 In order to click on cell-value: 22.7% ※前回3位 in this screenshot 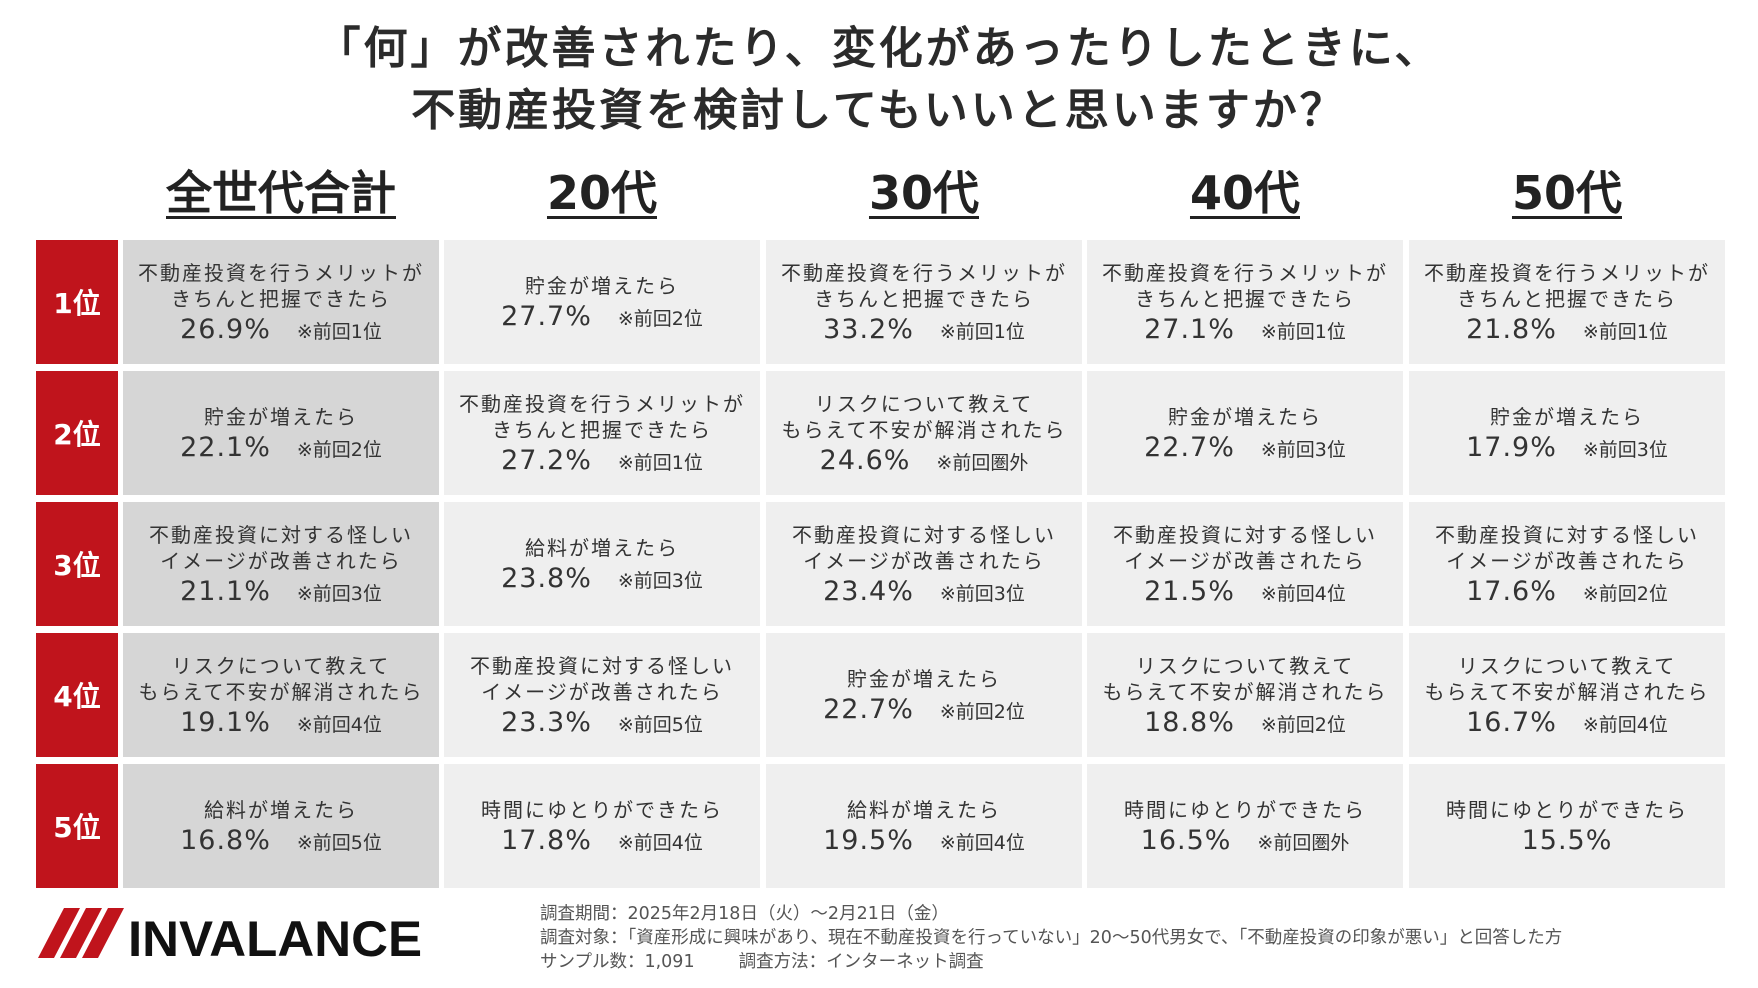, I will do `click(1245, 447)`.